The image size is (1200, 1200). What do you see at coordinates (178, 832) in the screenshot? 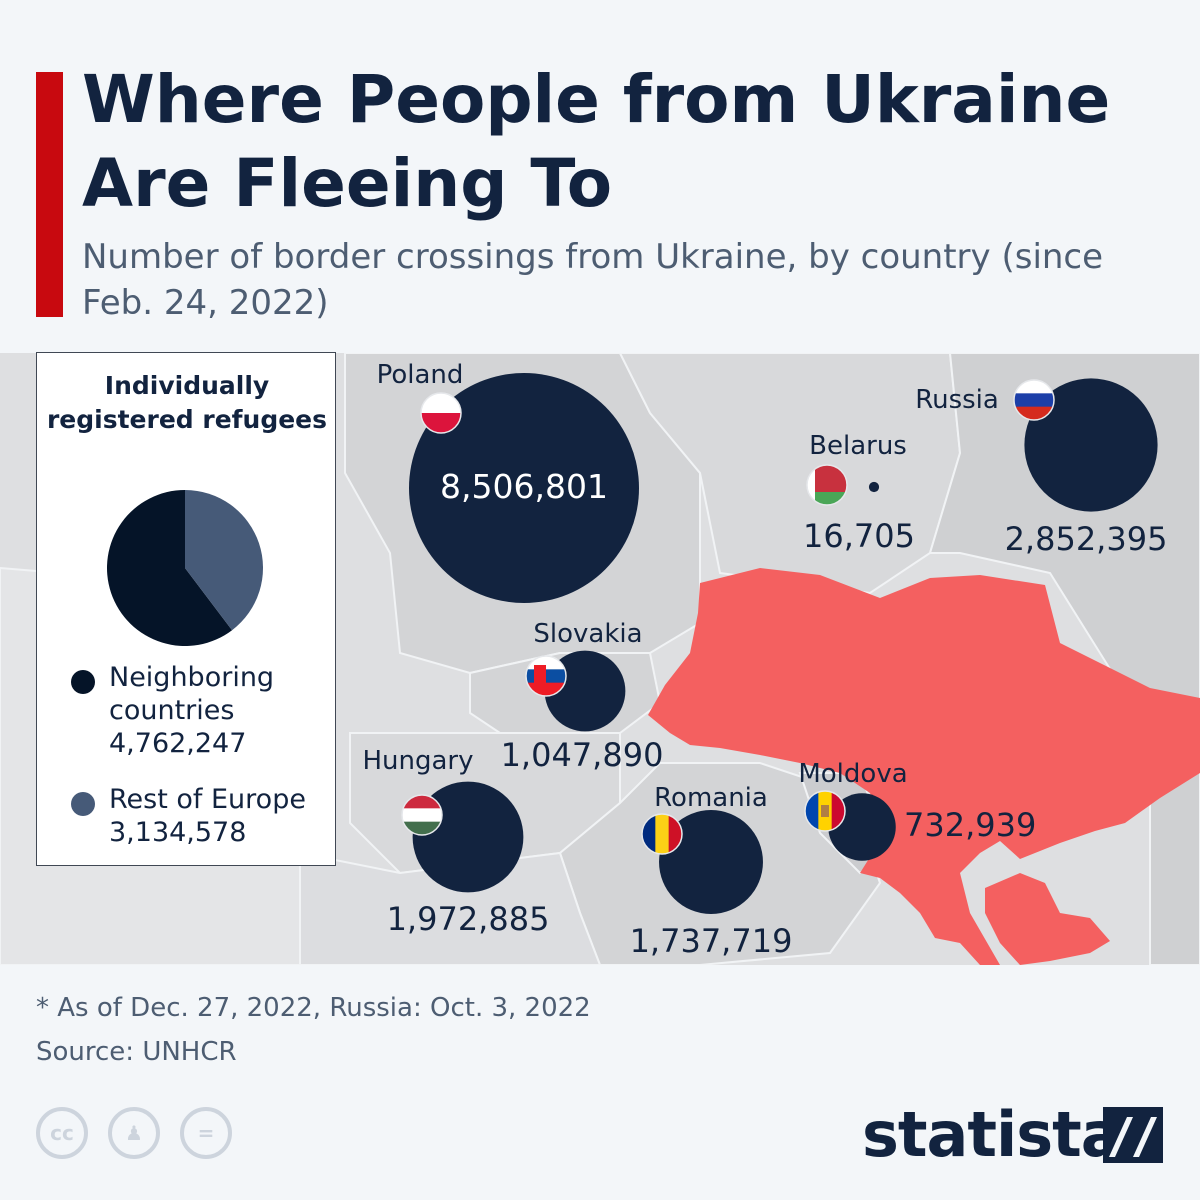
I see `legend-value-rest-of-europe: 3,134,578` at bounding box center [178, 832].